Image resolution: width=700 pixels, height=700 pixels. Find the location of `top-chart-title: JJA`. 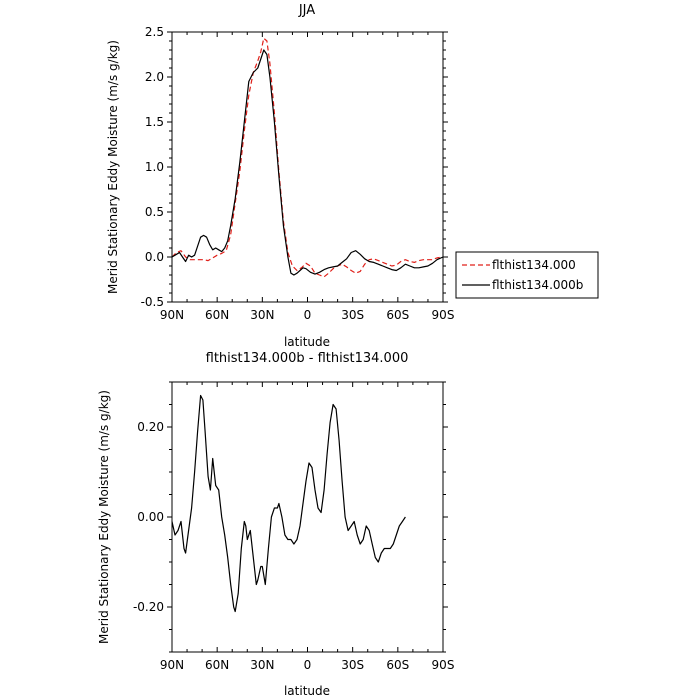

top-chart-title: JJA is located at coordinates (306, 10).